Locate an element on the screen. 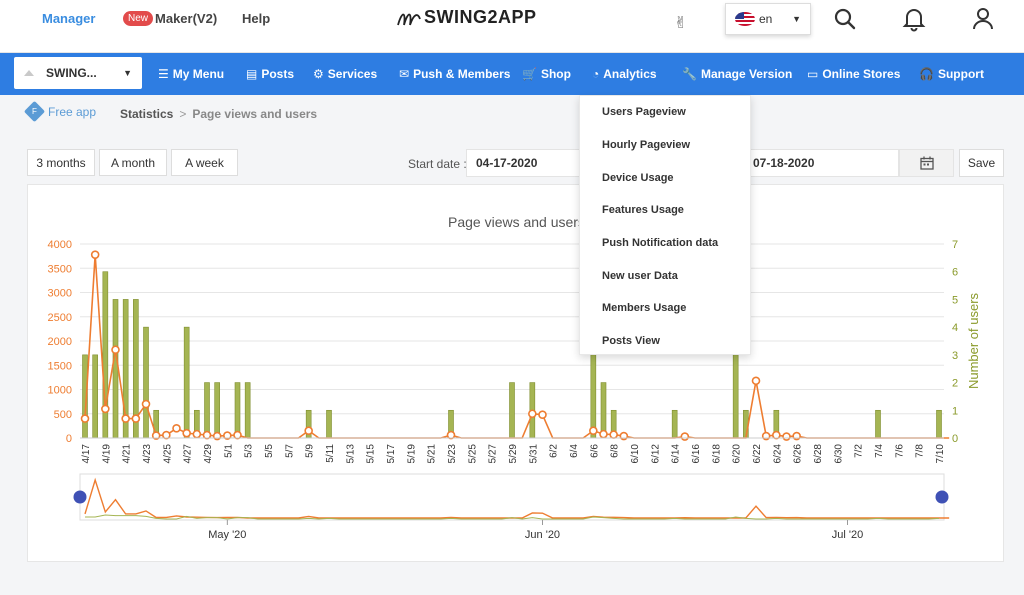  y-right-tick-label: 5 is located at coordinates (955, 300).